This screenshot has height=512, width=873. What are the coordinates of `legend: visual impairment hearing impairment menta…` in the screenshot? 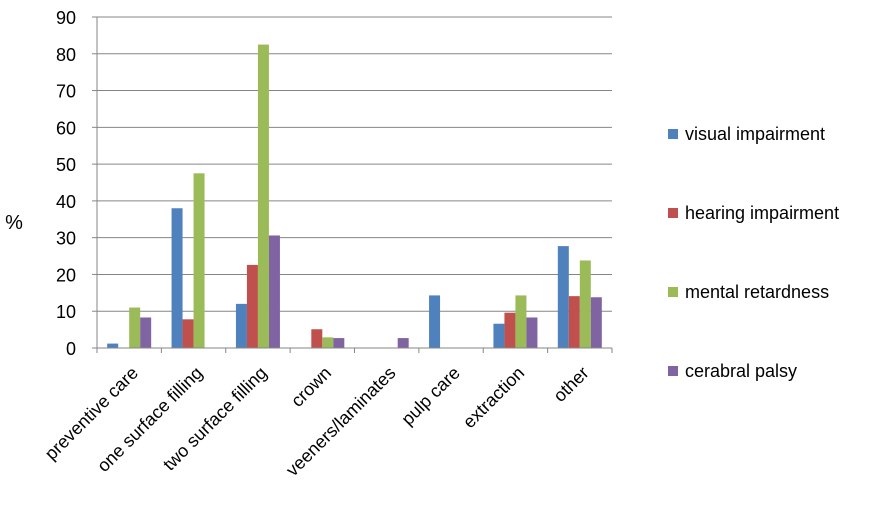 It's located at (753, 252).